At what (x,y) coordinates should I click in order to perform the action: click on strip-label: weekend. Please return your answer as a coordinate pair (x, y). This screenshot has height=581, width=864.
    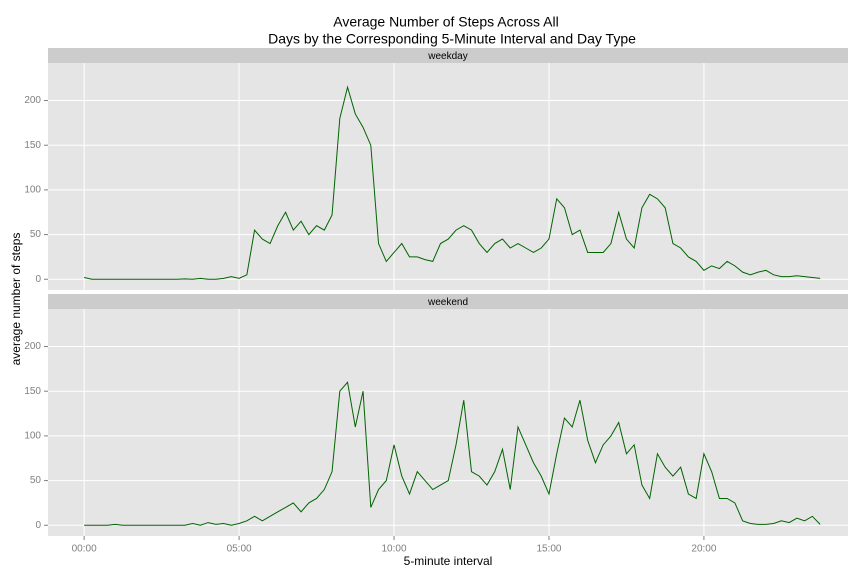
    Looking at the image, I should click on (447, 302).